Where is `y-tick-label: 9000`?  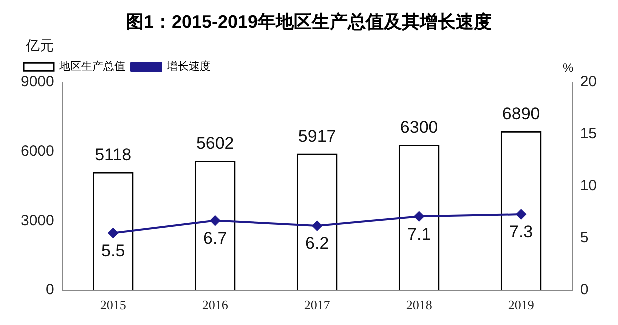
y-tick-label: 9000 is located at coordinates (37, 82).